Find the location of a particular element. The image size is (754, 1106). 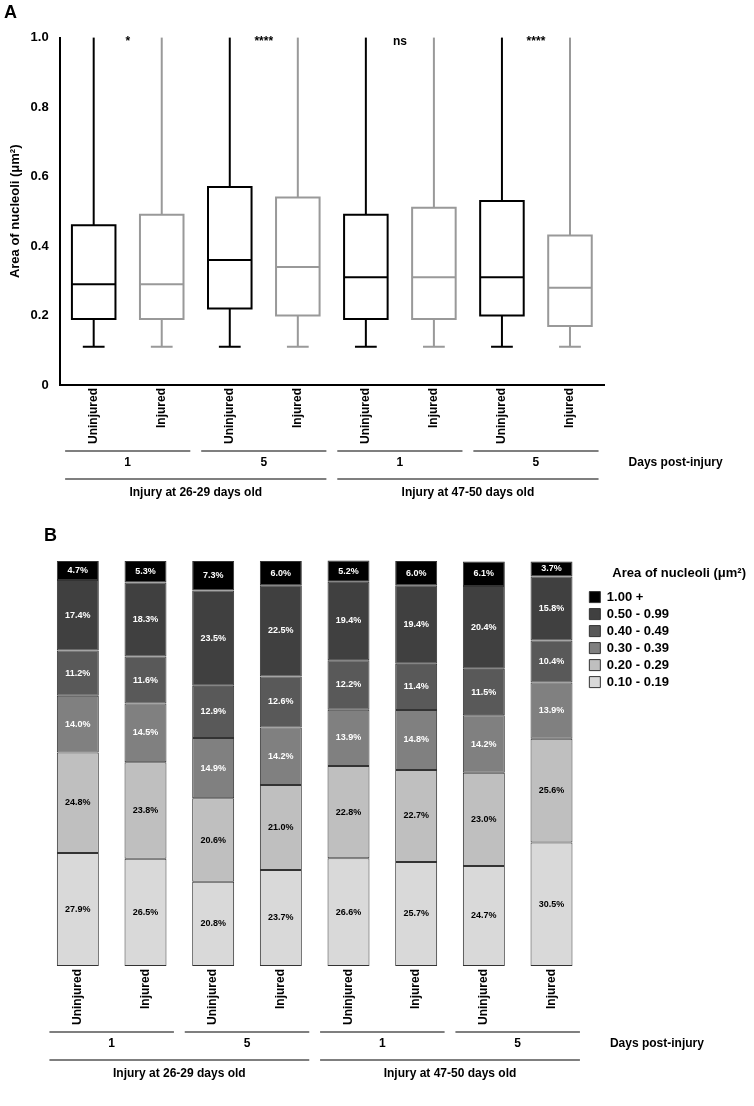

data-label: 12.9% is located at coordinates (213, 711).